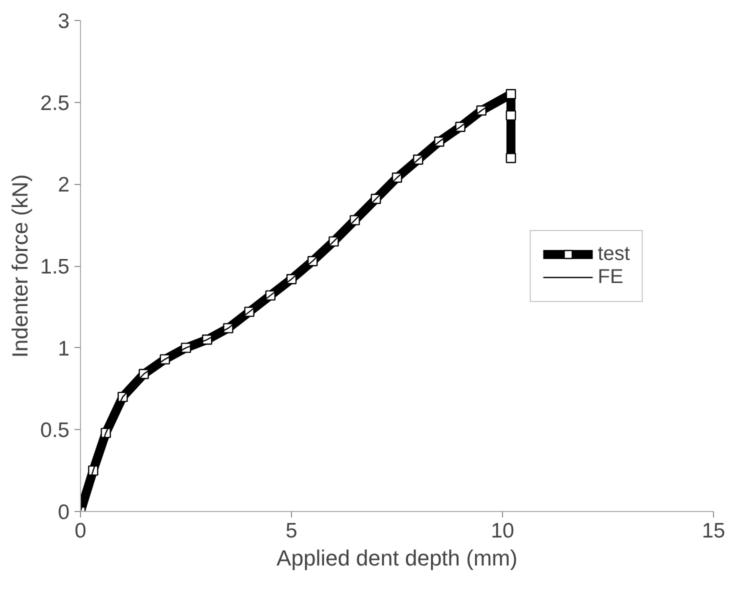  Describe the element at coordinates (502, 531) in the screenshot. I see `x-tick-label: 10` at that location.